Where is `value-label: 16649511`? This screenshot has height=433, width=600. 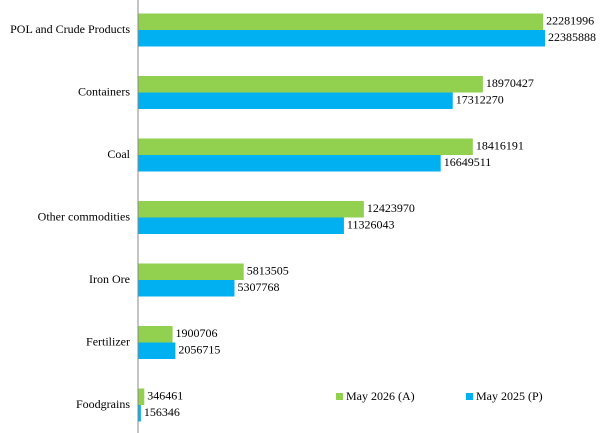 value-label: 16649511 is located at coordinates (468, 162).